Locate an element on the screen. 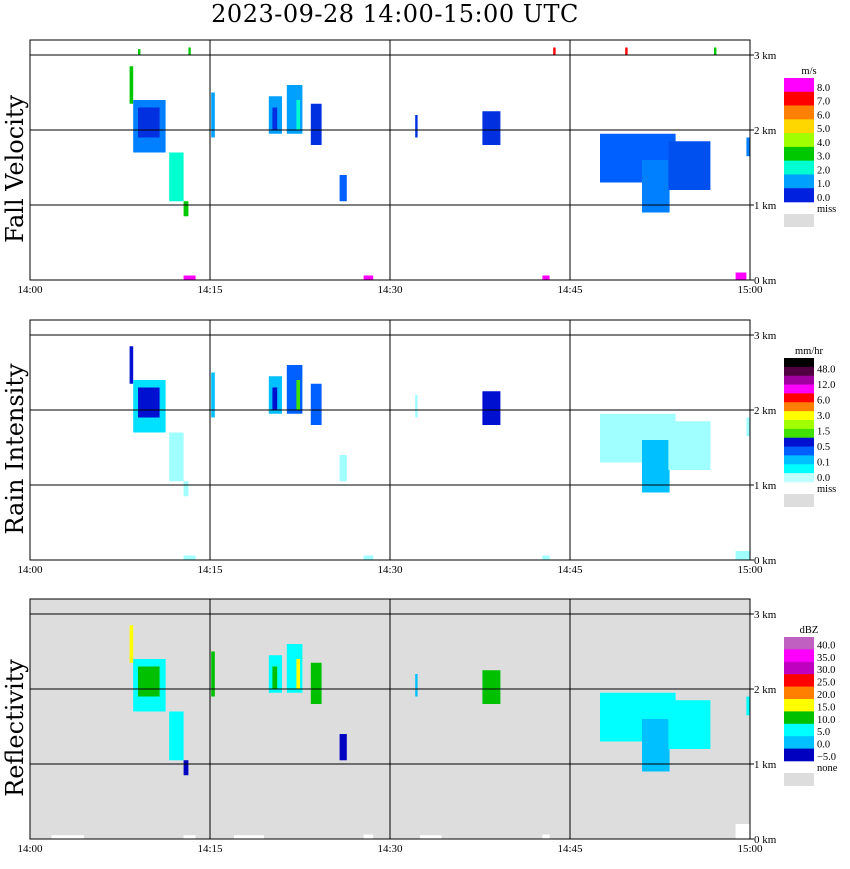 This screenshot has width=850, height=869. y-tick-label: 2 km is located at coordinates (765, 690).